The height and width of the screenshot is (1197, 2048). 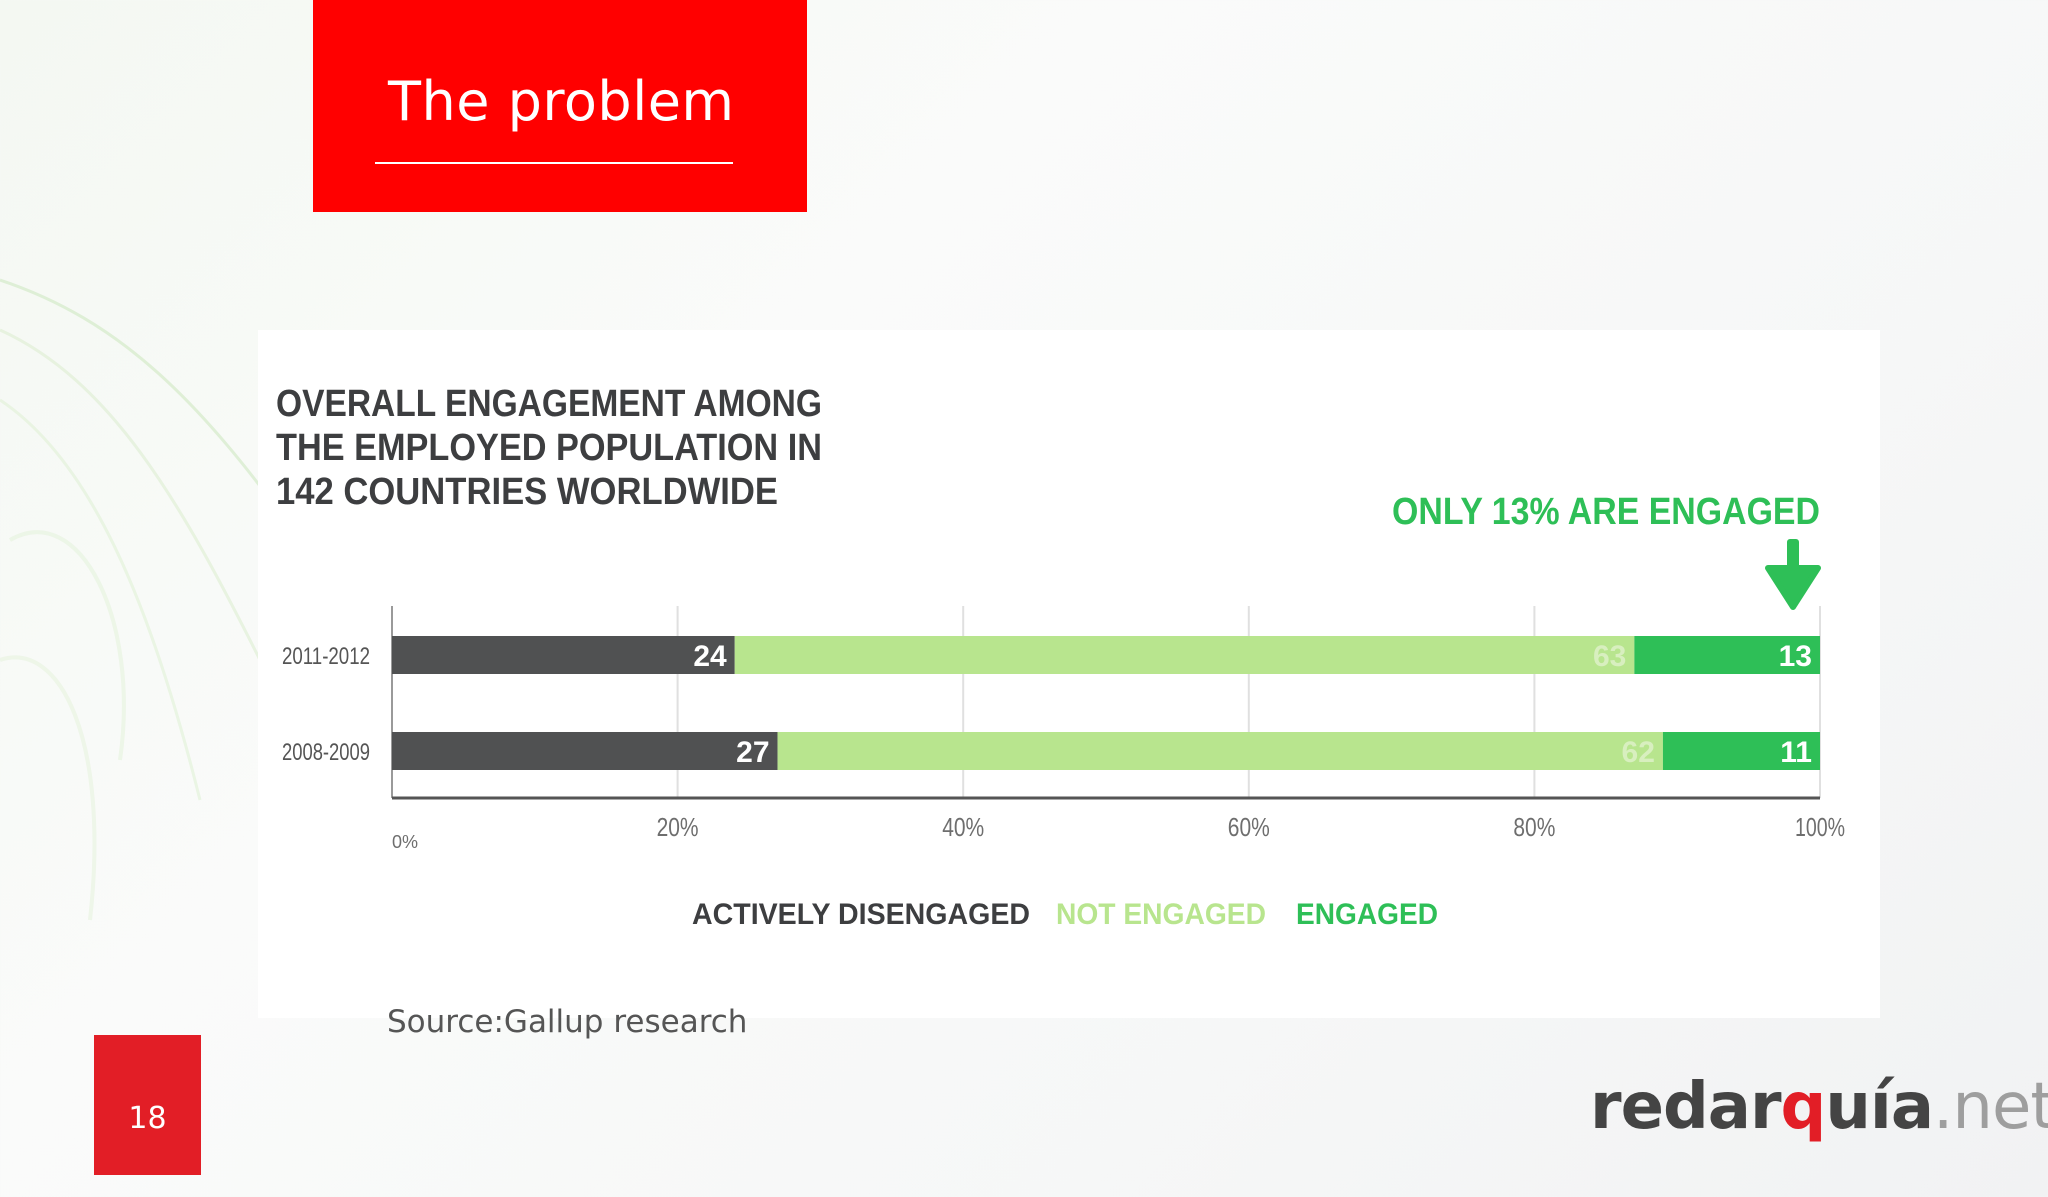 I want to click on page-number-box: 18, so click(x=147, y=1105).